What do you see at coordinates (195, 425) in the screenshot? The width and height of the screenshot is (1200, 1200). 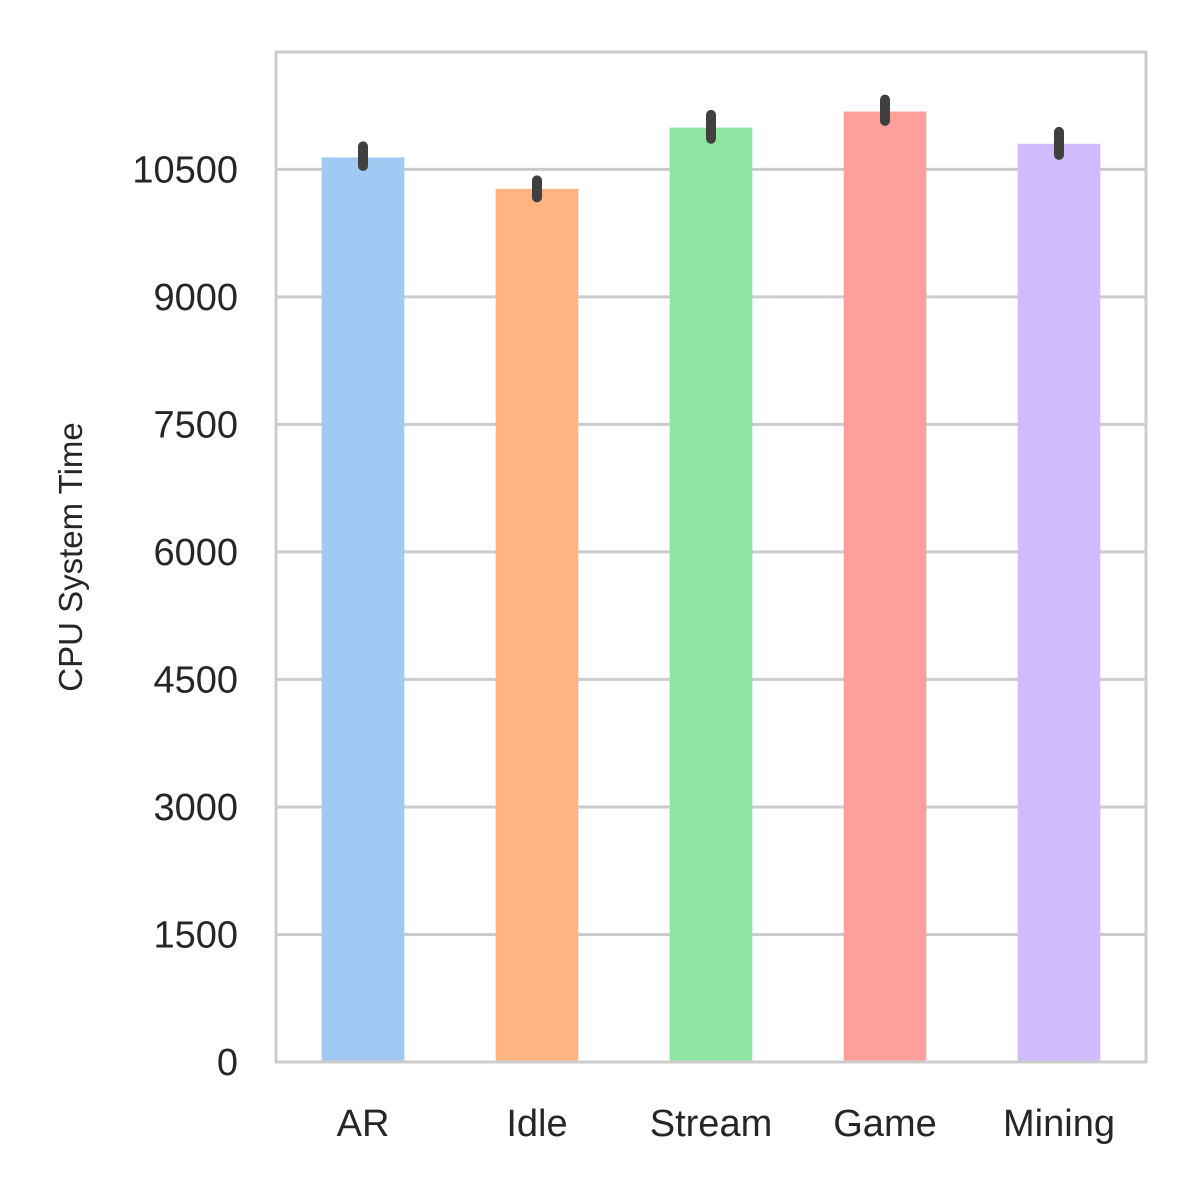 I see `y-tick-label: 7500` at bounding box center [195, 425].